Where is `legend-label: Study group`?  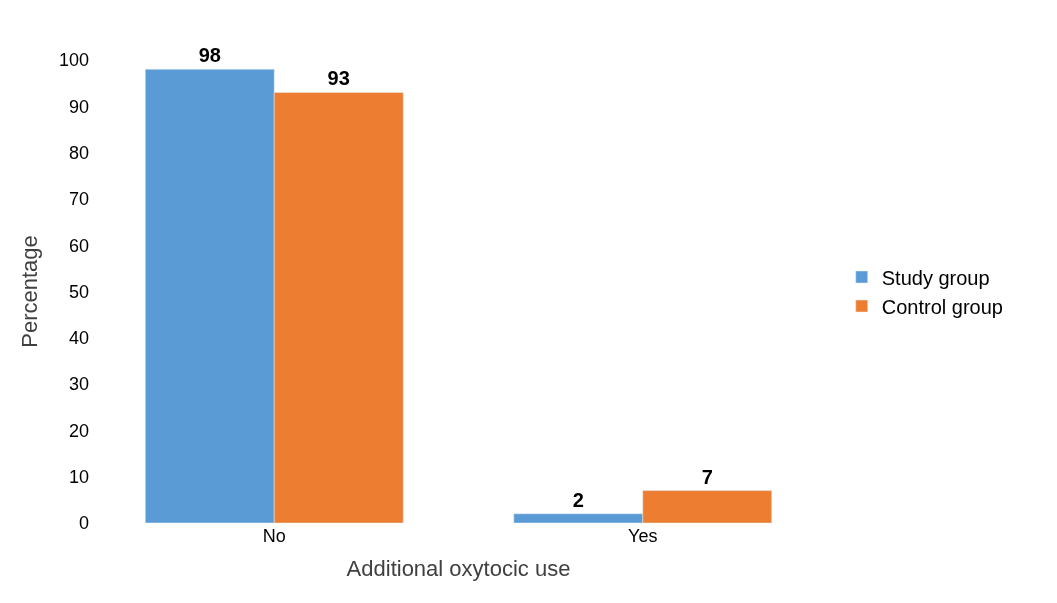 legend-label: Study group is located at coordinates (935, 277).